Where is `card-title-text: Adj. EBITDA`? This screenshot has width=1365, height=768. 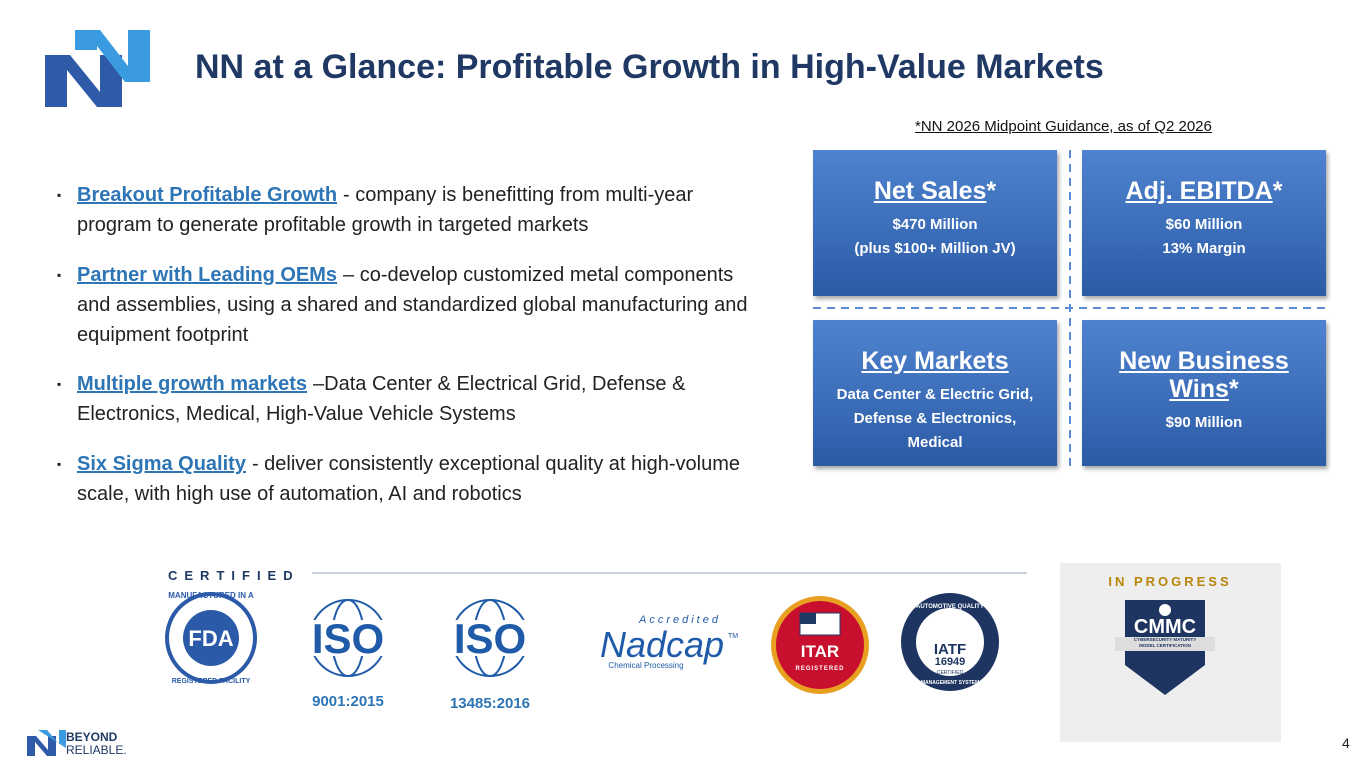 card-title-text: Adj. EBITDA is located at coordinates (1199, 191).